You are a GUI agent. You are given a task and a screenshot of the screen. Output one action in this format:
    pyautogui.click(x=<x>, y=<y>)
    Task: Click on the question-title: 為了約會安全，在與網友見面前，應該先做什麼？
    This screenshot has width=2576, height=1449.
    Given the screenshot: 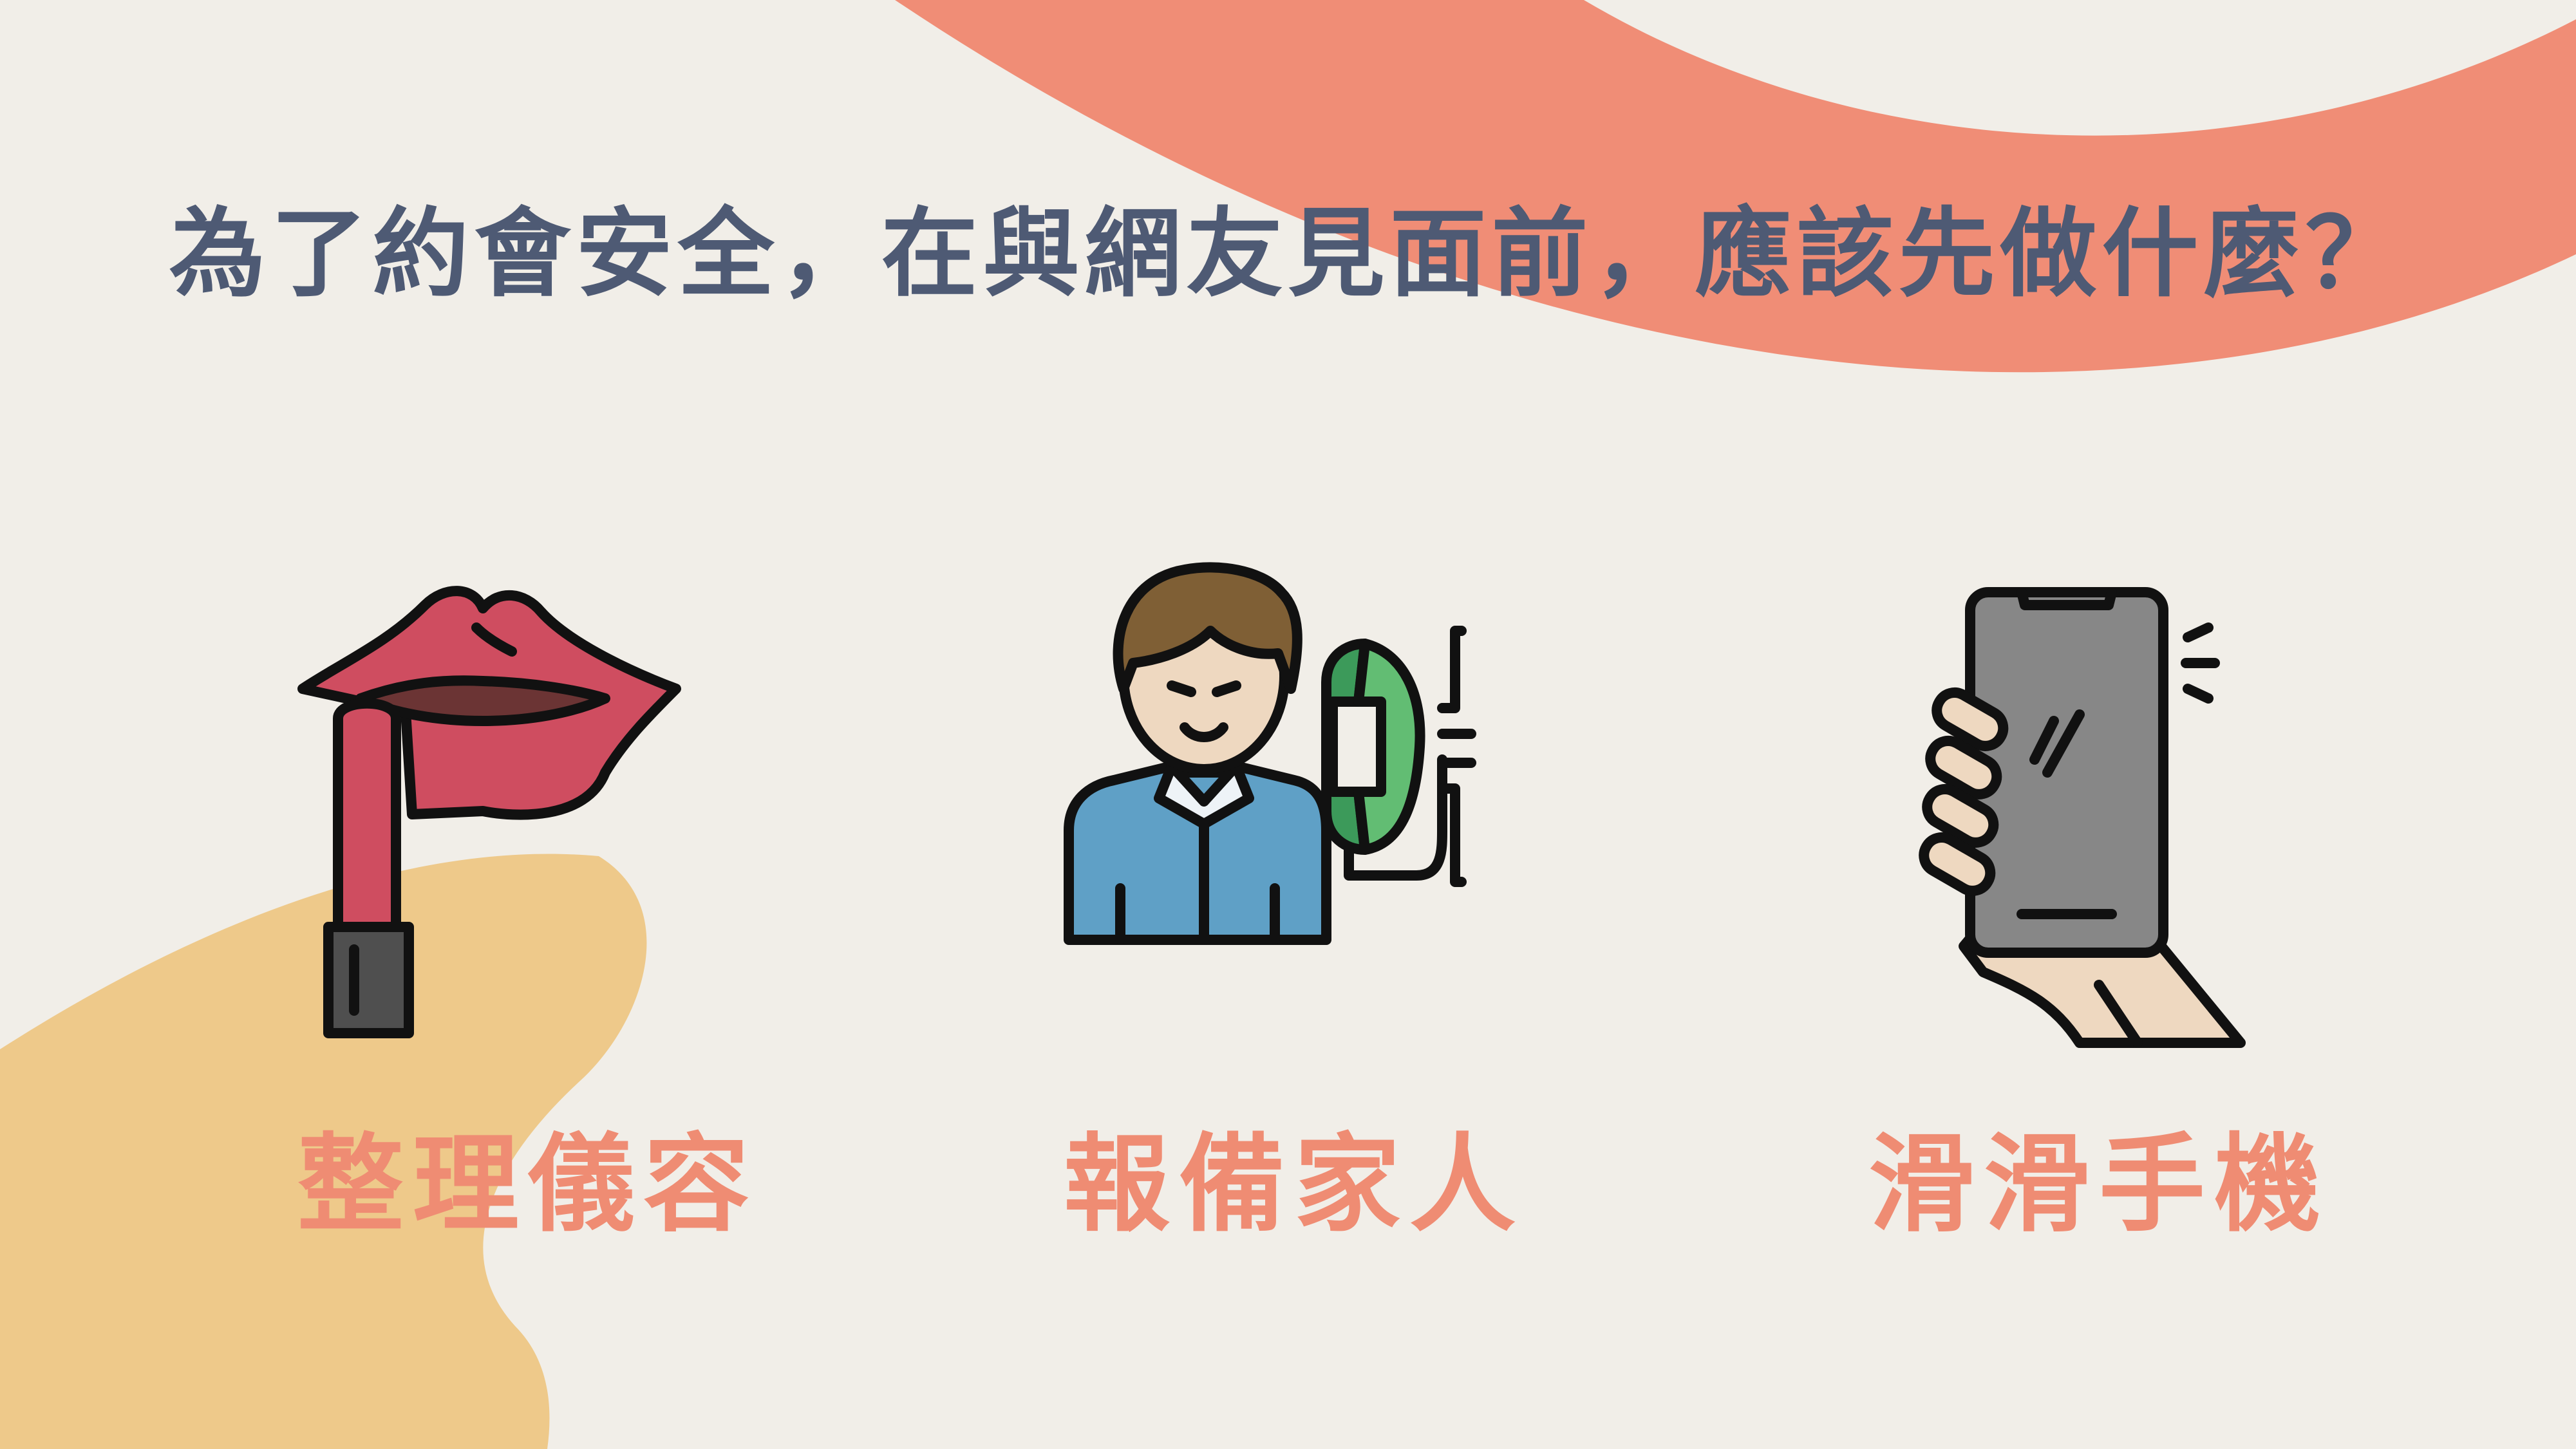 What is the action you would take?
    pyautogui.click(x=1288, y=254)
    